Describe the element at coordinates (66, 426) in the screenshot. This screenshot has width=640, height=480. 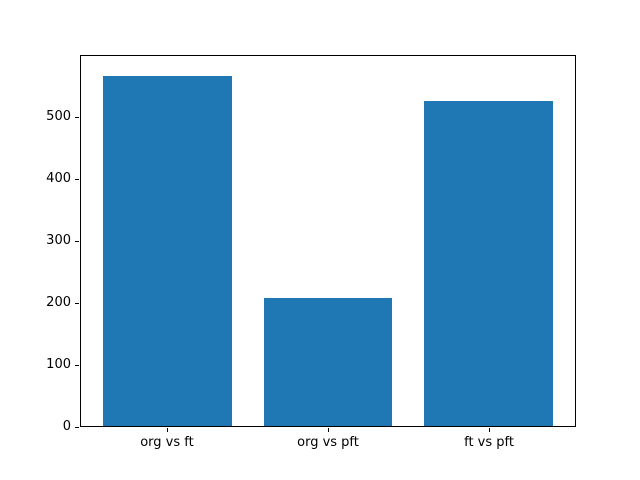
I see `y-tick-label: 0` at that location.